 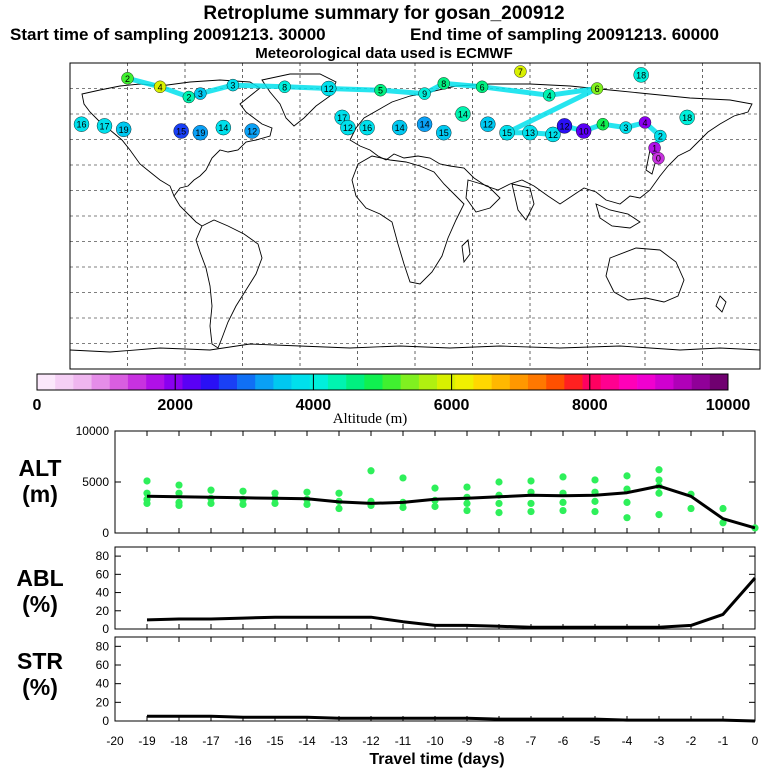 I want to click on alt-ylabel-line2: (m), so click(x=40, y=494).